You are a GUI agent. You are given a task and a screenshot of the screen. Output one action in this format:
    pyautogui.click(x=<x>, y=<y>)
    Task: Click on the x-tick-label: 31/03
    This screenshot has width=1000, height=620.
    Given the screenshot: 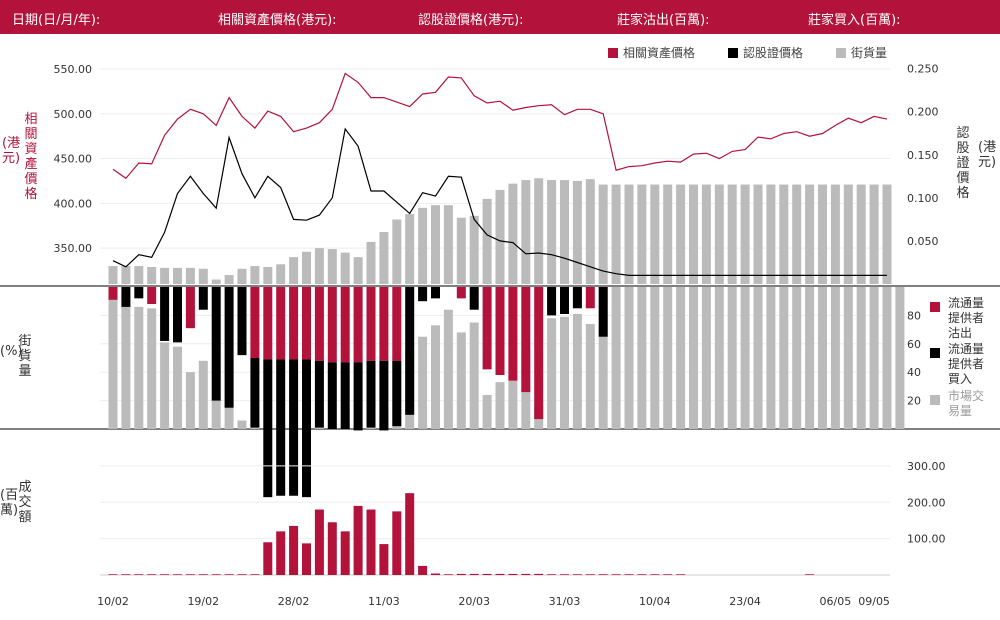 What is the action you would take?
    pyautogui.click(x=565, y=601)
    